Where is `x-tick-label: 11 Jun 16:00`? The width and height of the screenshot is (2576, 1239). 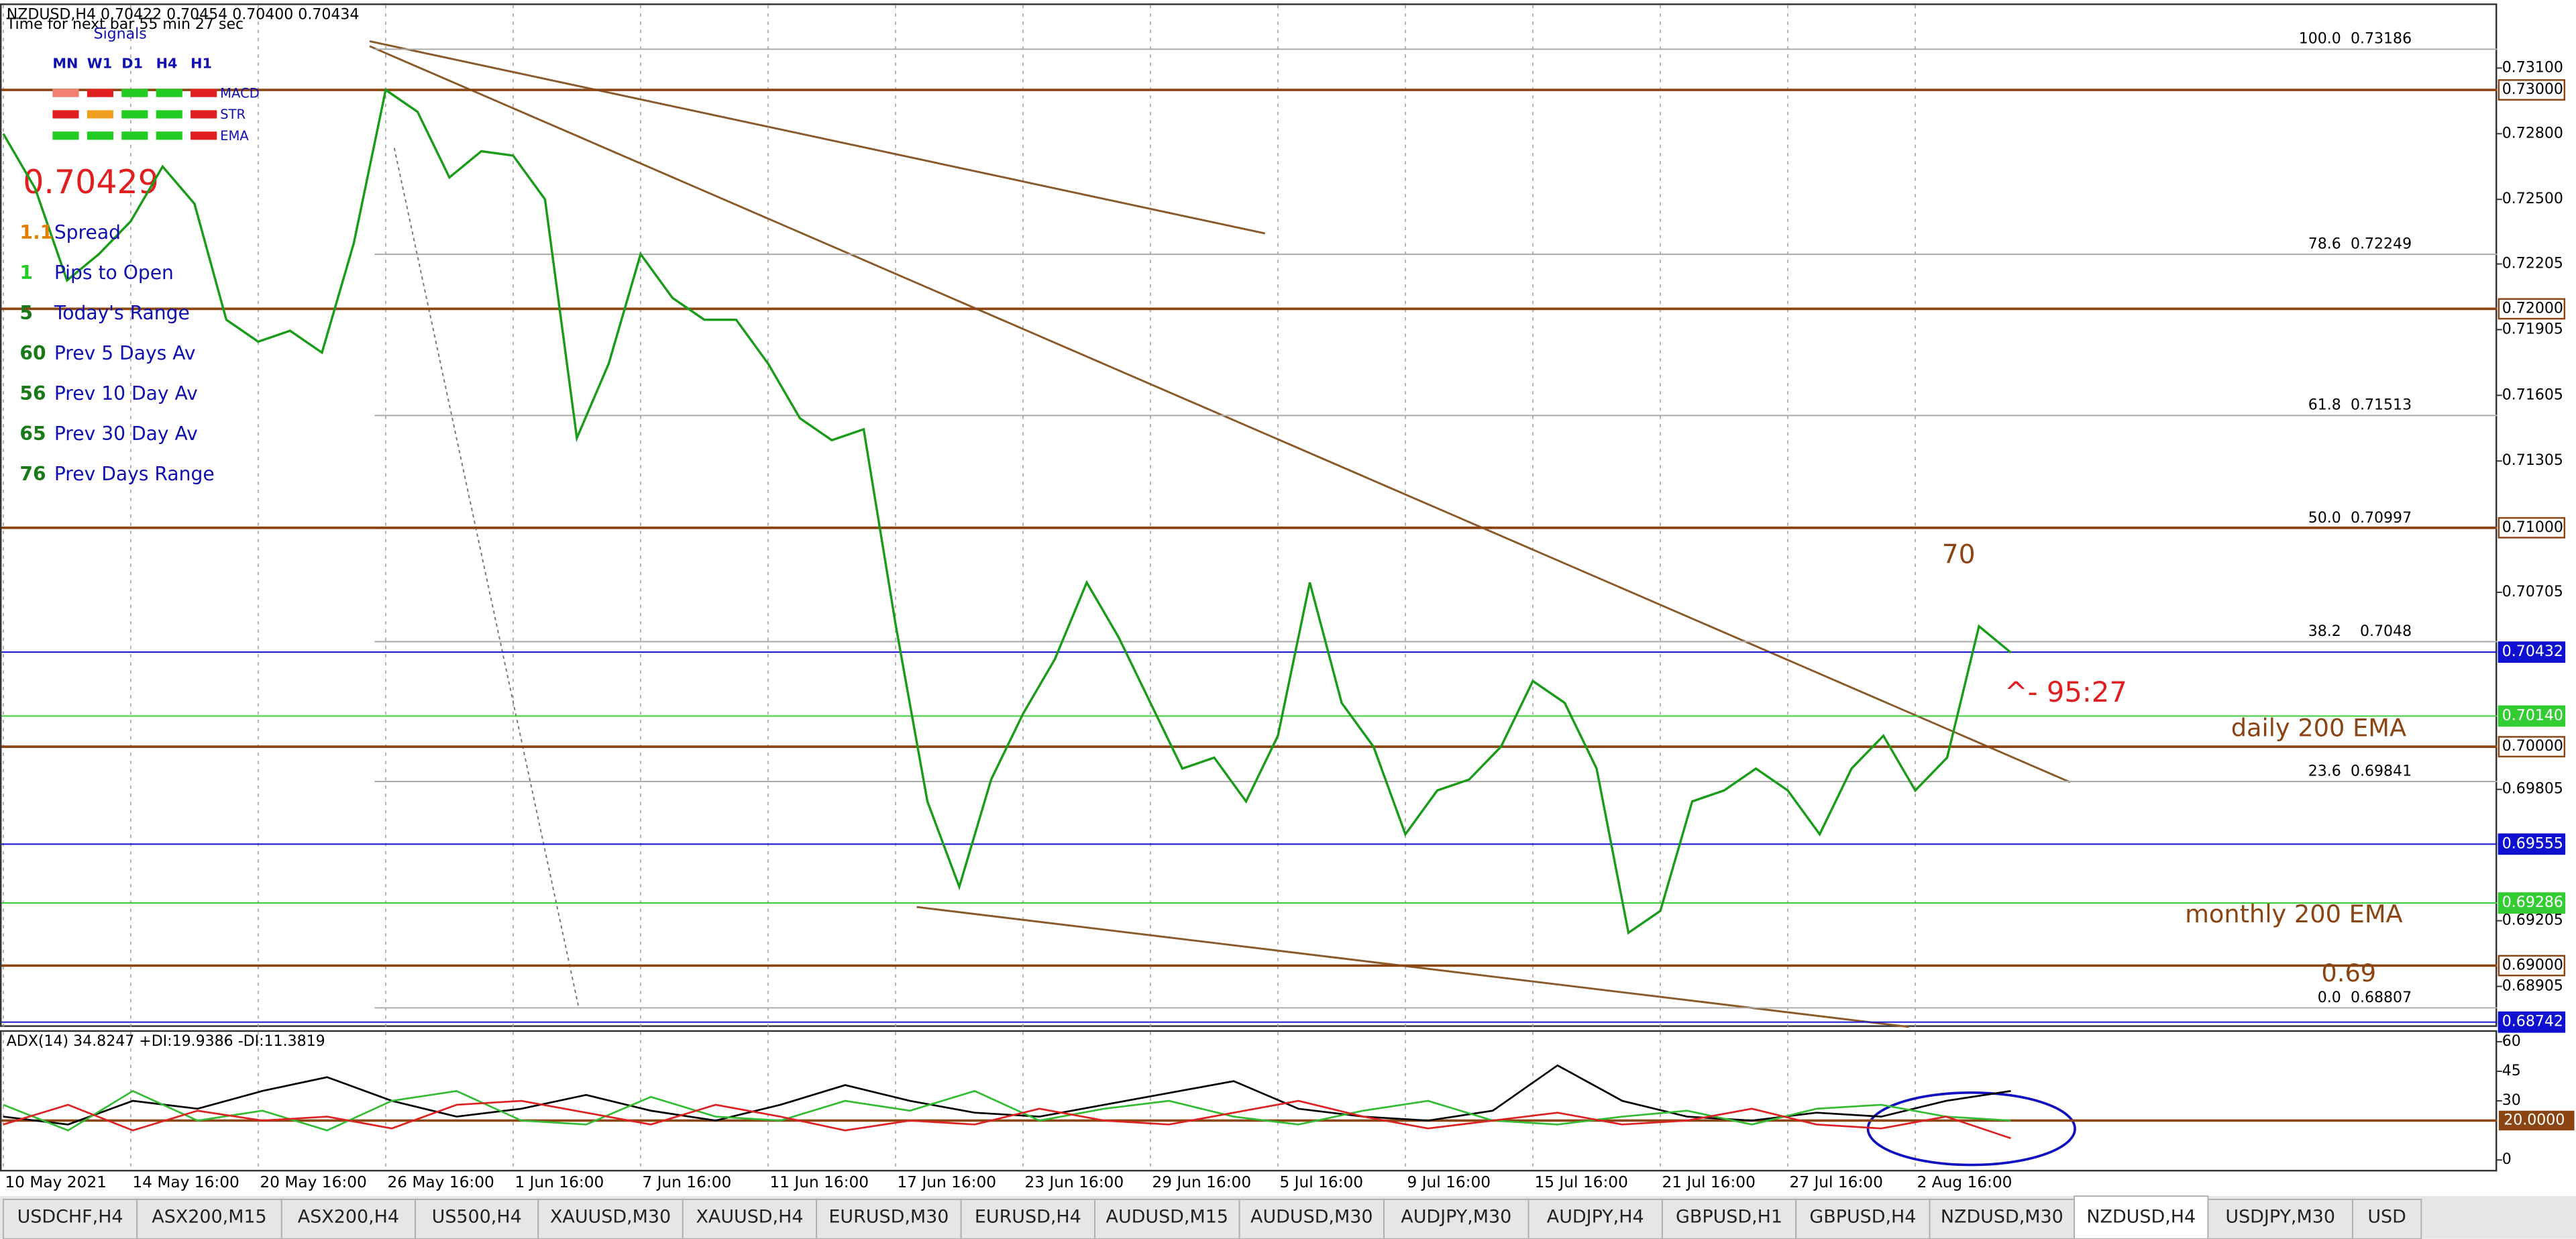 x-tick-label: 11 Jun 16:00 is located at coordinates (819, 1182).